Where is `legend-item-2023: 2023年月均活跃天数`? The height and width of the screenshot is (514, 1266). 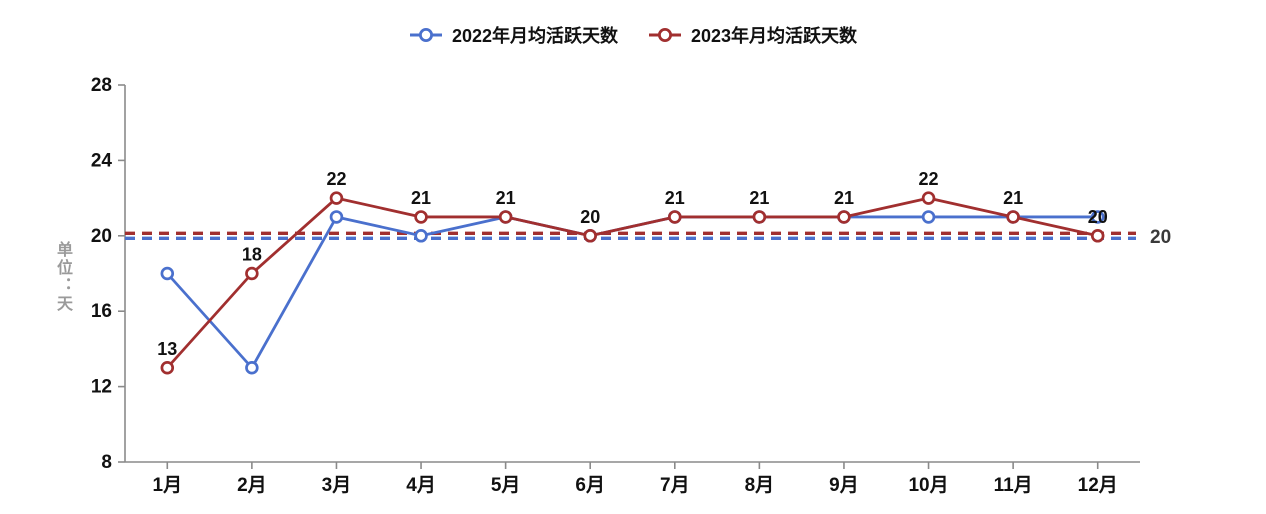 legend-item-2023: 2023年月均活跃天数 is located at coordinates (752, 35).